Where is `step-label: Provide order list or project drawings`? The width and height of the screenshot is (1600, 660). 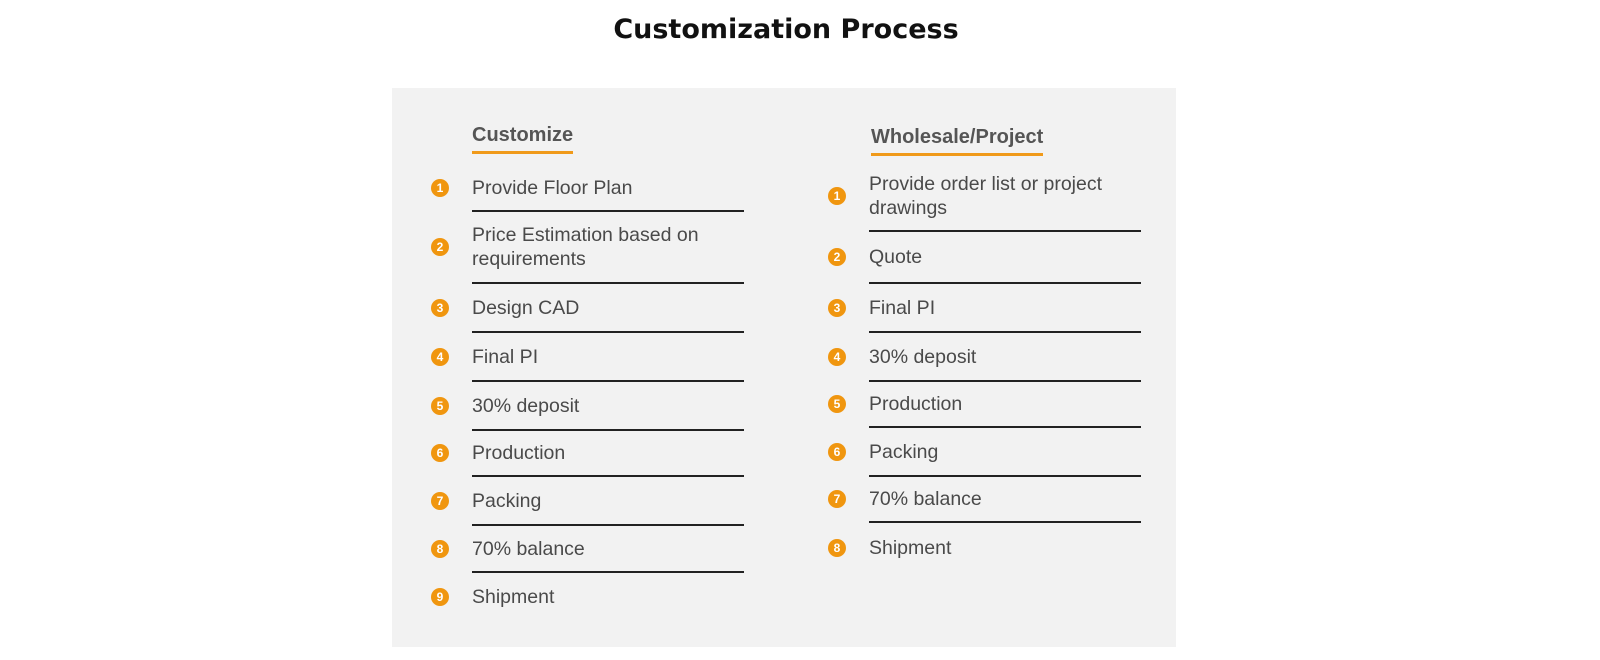 step-label: Provide order list or project drawings is located at coordinates (986, 195).